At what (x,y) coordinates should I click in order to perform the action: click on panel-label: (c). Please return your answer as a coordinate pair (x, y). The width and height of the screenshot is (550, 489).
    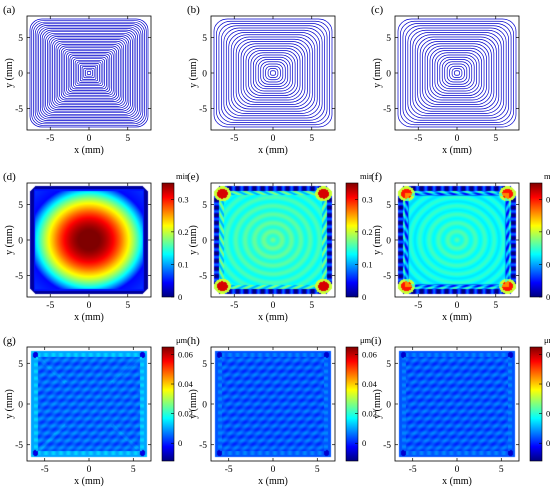
    Looking at the image, I should click on (377, 10).